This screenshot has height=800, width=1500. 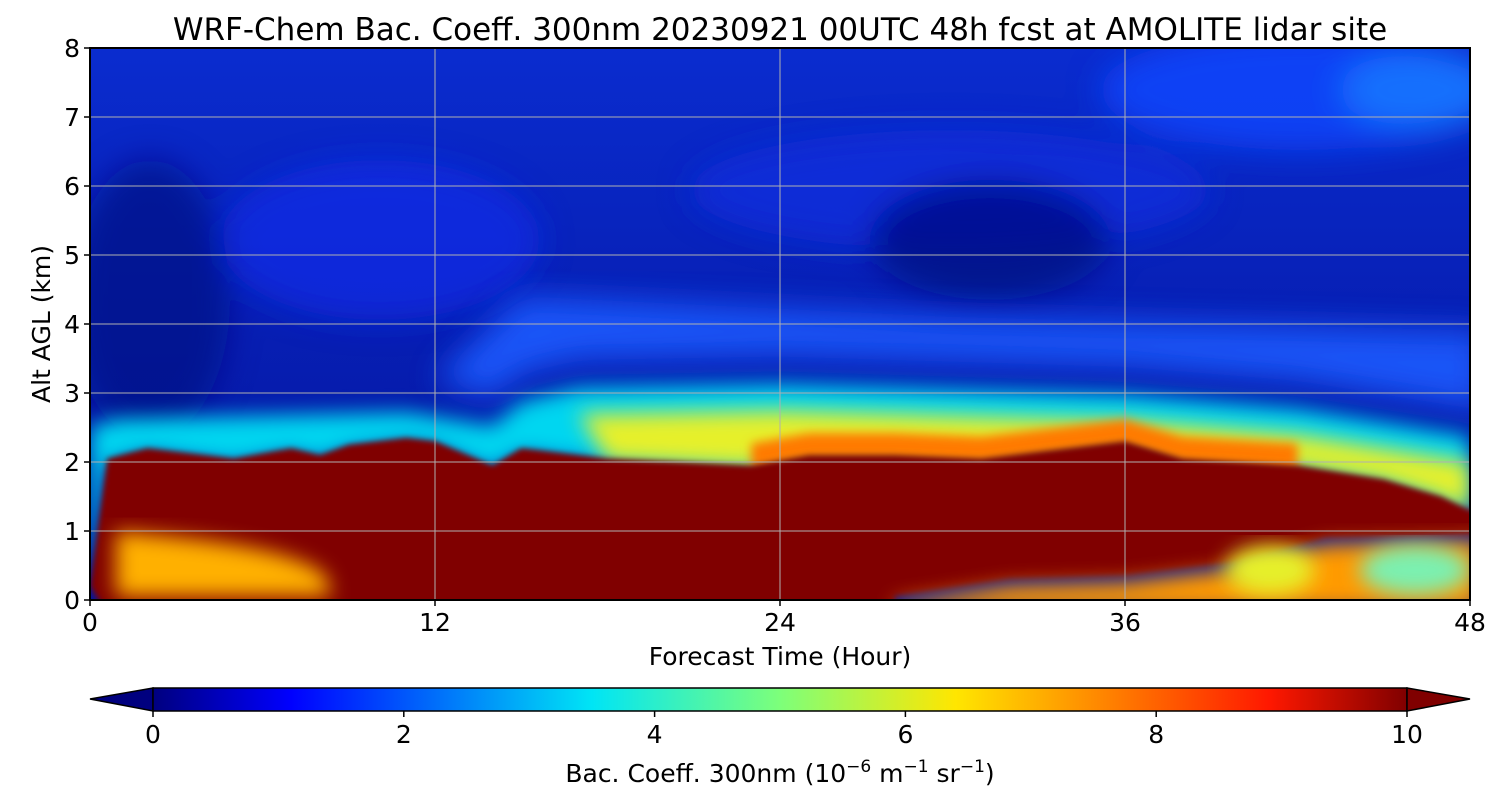 What do you see at coordinates (1407, 734) in the screenshot?
I see `colorbar-tick-label: 10` at bounding box center [1407, 734].